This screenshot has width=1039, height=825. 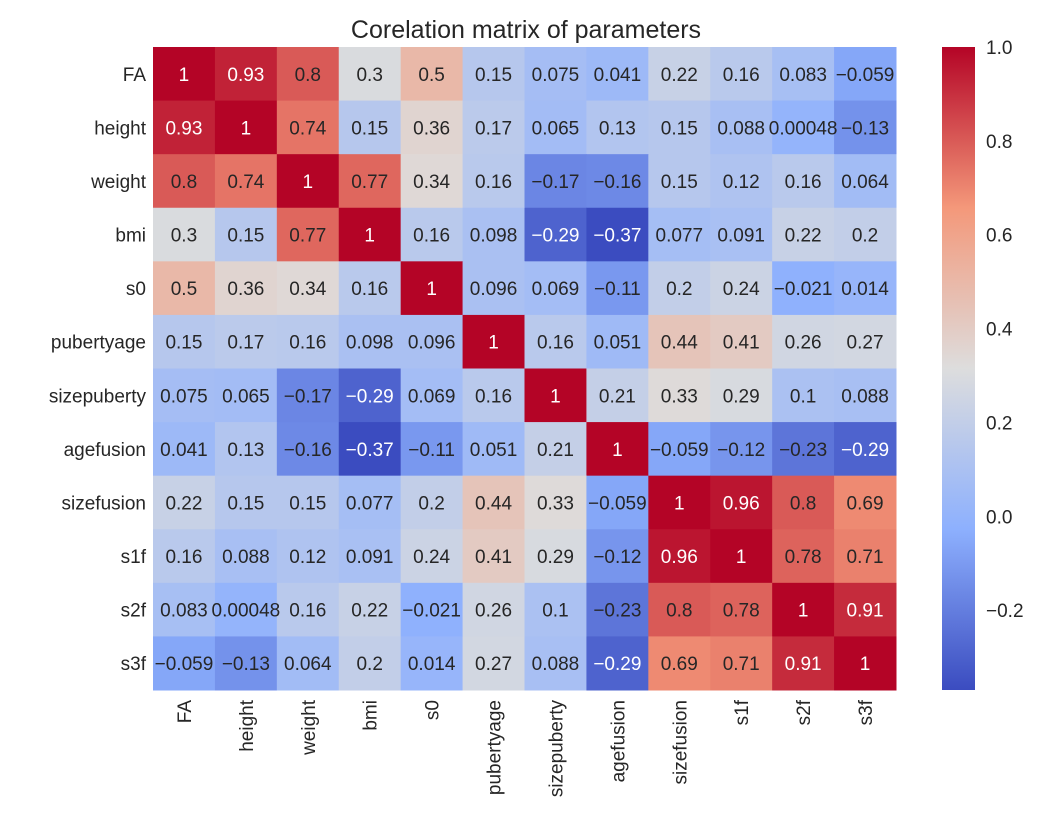 I want to click on cell-value: 0.22, so click(x=803, y=236).